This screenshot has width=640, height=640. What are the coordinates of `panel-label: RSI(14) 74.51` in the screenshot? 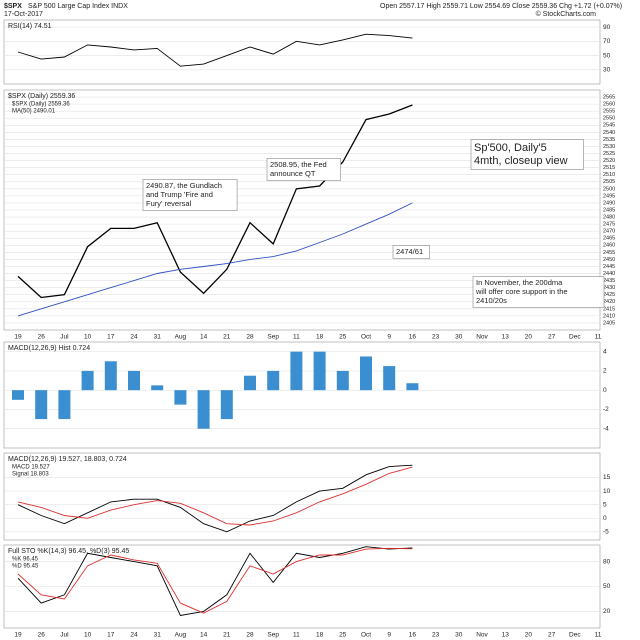 It's located at (30, 26).